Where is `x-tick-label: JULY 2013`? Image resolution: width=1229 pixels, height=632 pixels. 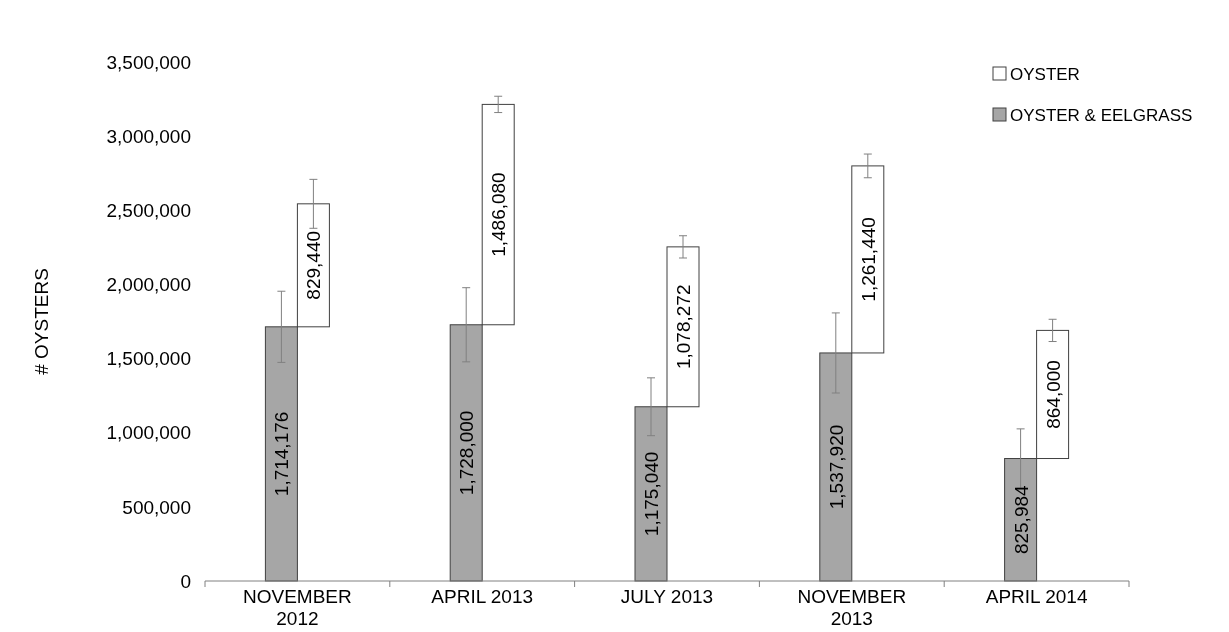 x-tick-label: JULY 2013 is located at coordinates (667, 596).